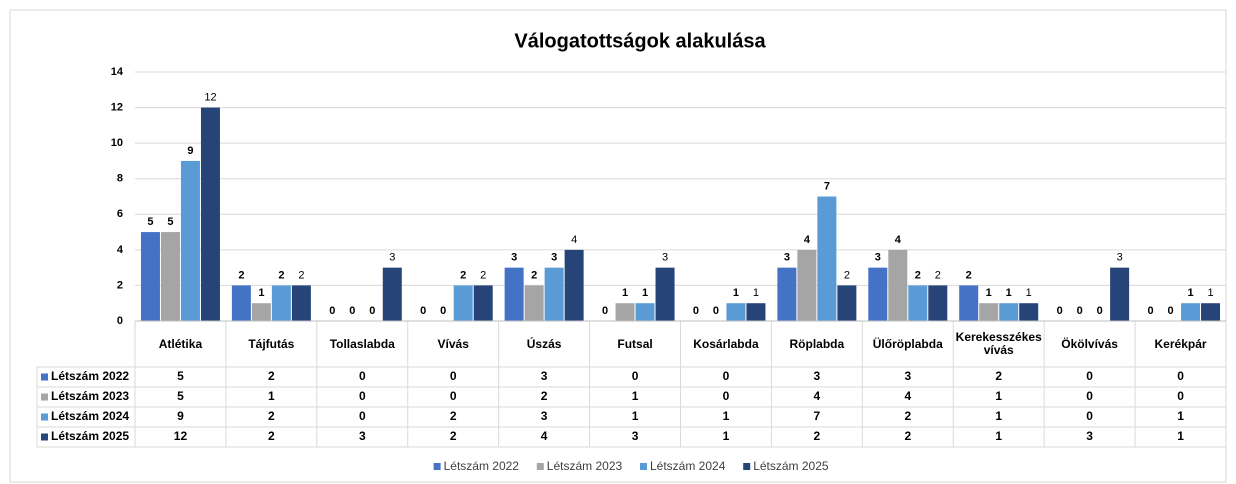  What do you see at coordinates (117, 143) in the screenshot?
I see `y-tick-label: 10` at bounding box center [117, 143].